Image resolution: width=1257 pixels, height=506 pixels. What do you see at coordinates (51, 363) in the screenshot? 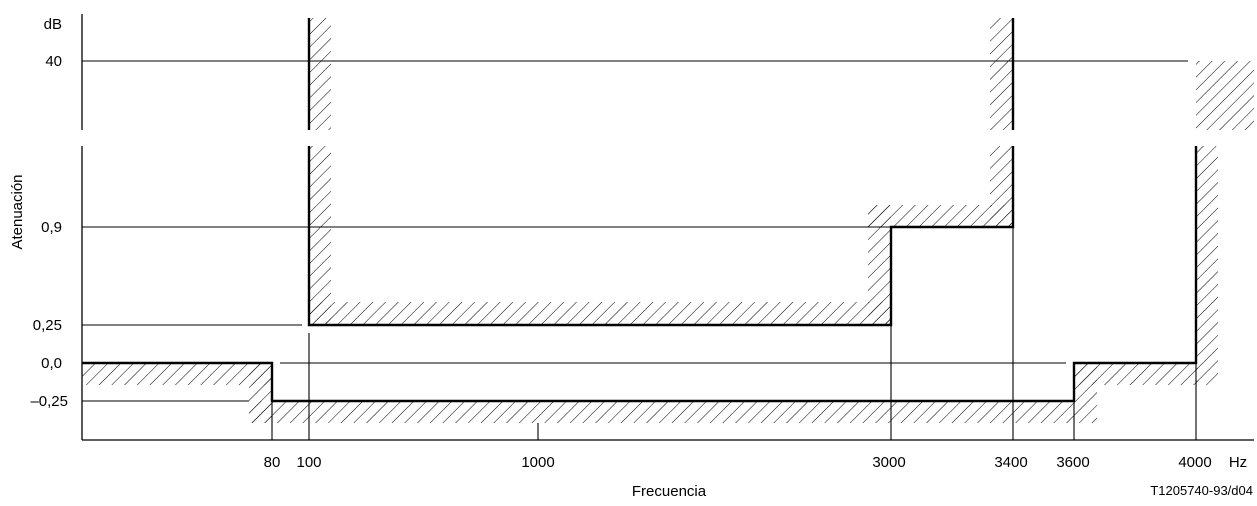
I see `y-tick-label: 0,0` at bounding box center [51, 363].